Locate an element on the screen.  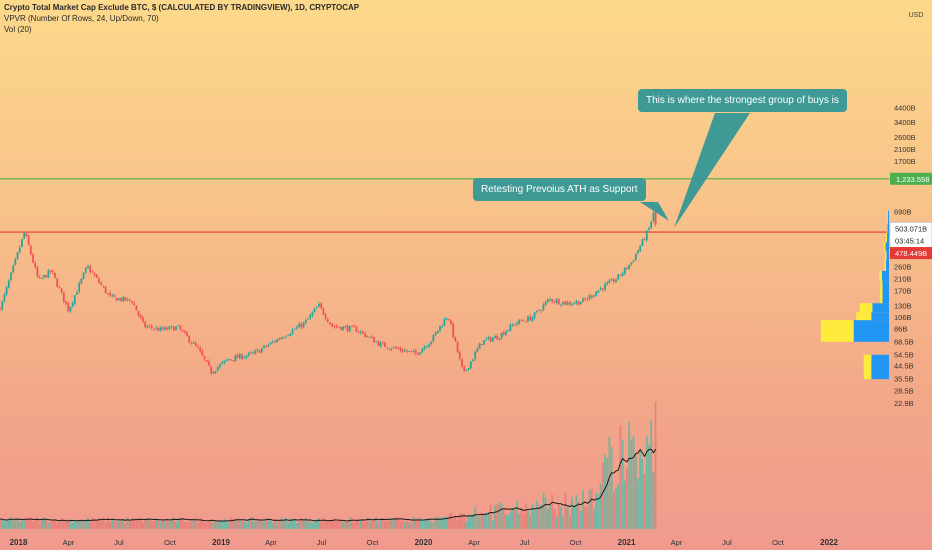
vpvr-indicator-label: VPVR (Number Of Rows, 24, Up/Down, 70) is located at coordinates (81, 18).